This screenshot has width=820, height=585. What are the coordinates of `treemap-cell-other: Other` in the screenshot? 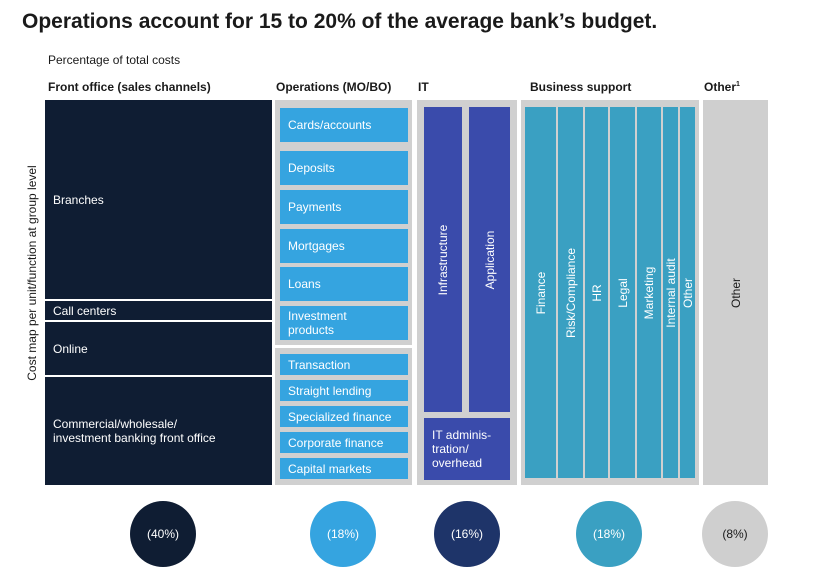 It's located at (735, 292).